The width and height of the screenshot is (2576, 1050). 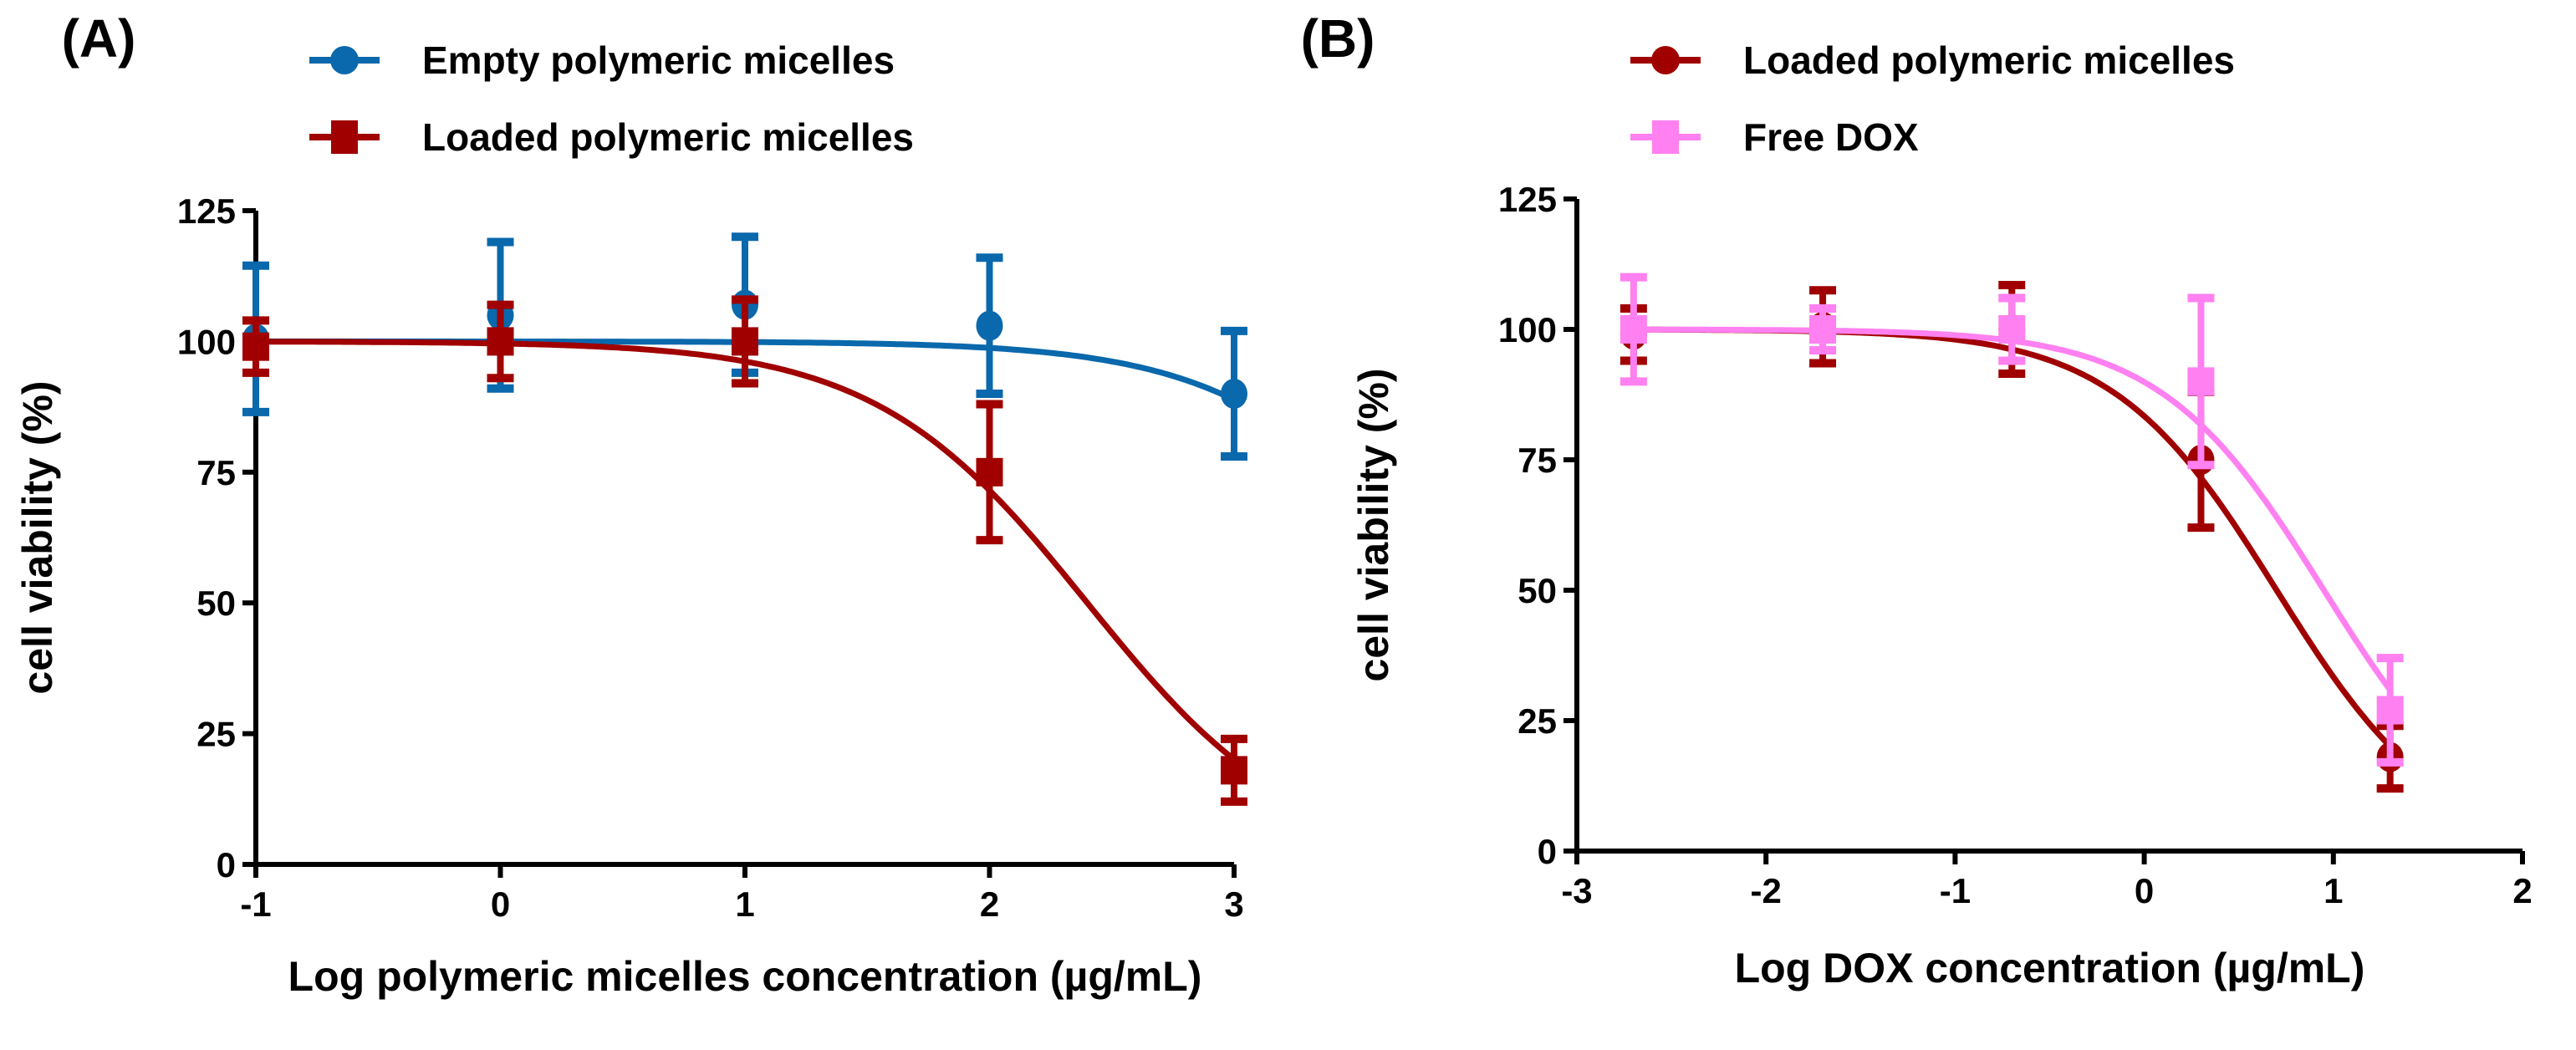 I want to click on legend-label: Empty polymeric micelles, so click(x=658, y=60).